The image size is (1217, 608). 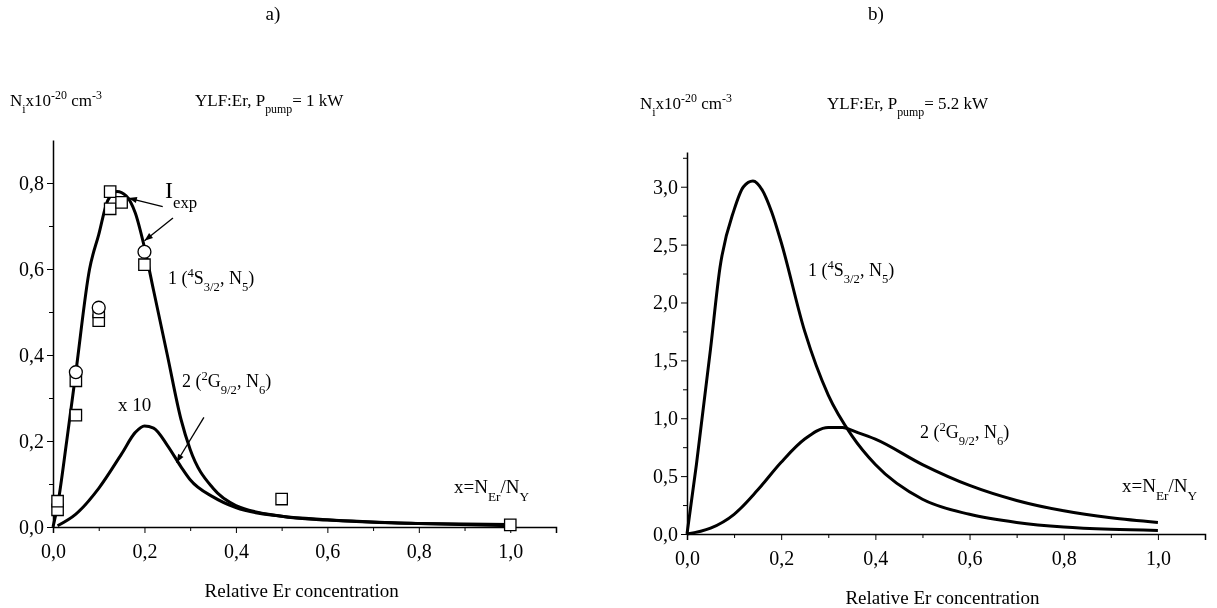 What do you see at coordinates (665, 418) in the screenshot?
I see `y-tick-label: 1,0` at bounding box center [665, 418].